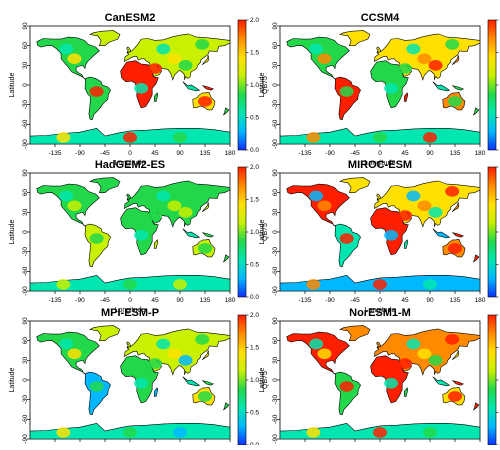  What do you see at coordinates (54, 153) in the screenshot?
I see `x-tick-label: -135` at bounding box center [54, 153].